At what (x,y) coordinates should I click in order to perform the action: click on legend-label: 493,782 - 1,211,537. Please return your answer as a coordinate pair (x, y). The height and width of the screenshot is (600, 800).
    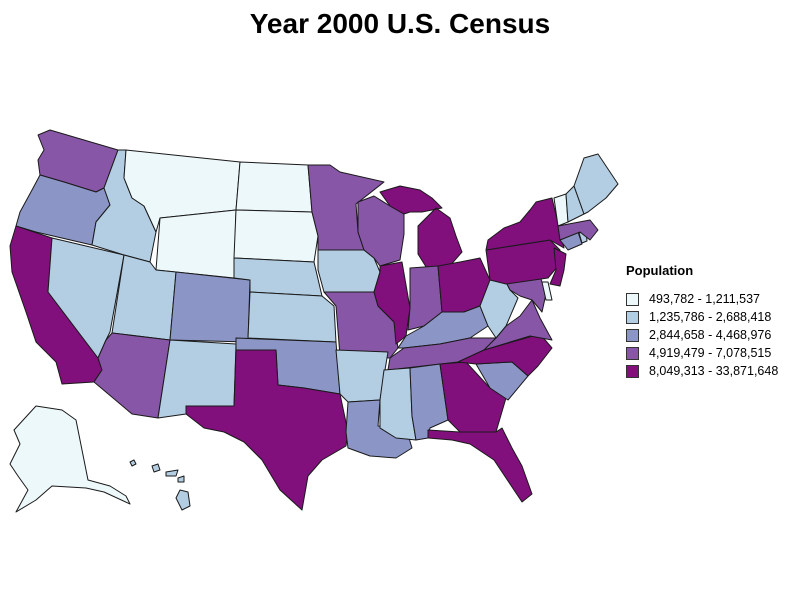
    Looking at the image, I should click on (704, 299).